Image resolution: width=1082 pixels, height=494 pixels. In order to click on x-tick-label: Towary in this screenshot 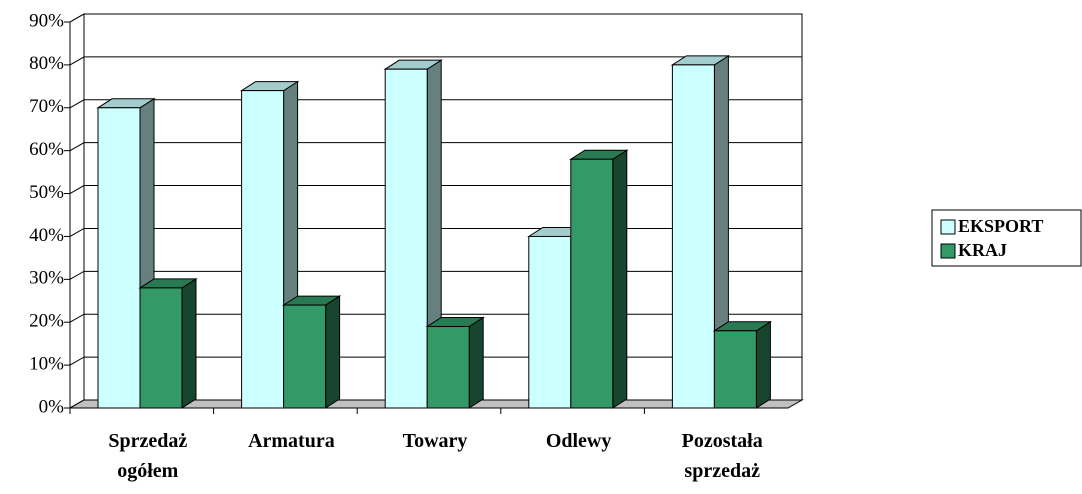, I will do `click(435, 441)`.